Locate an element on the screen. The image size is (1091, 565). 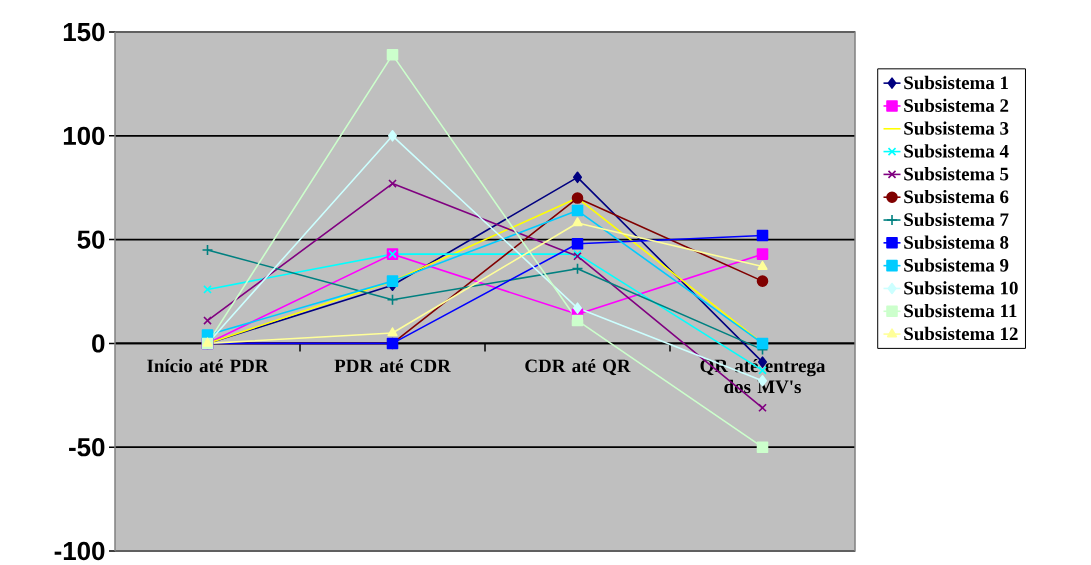
x-tick-label: CDR até QR is located at coordinates (578, 367).